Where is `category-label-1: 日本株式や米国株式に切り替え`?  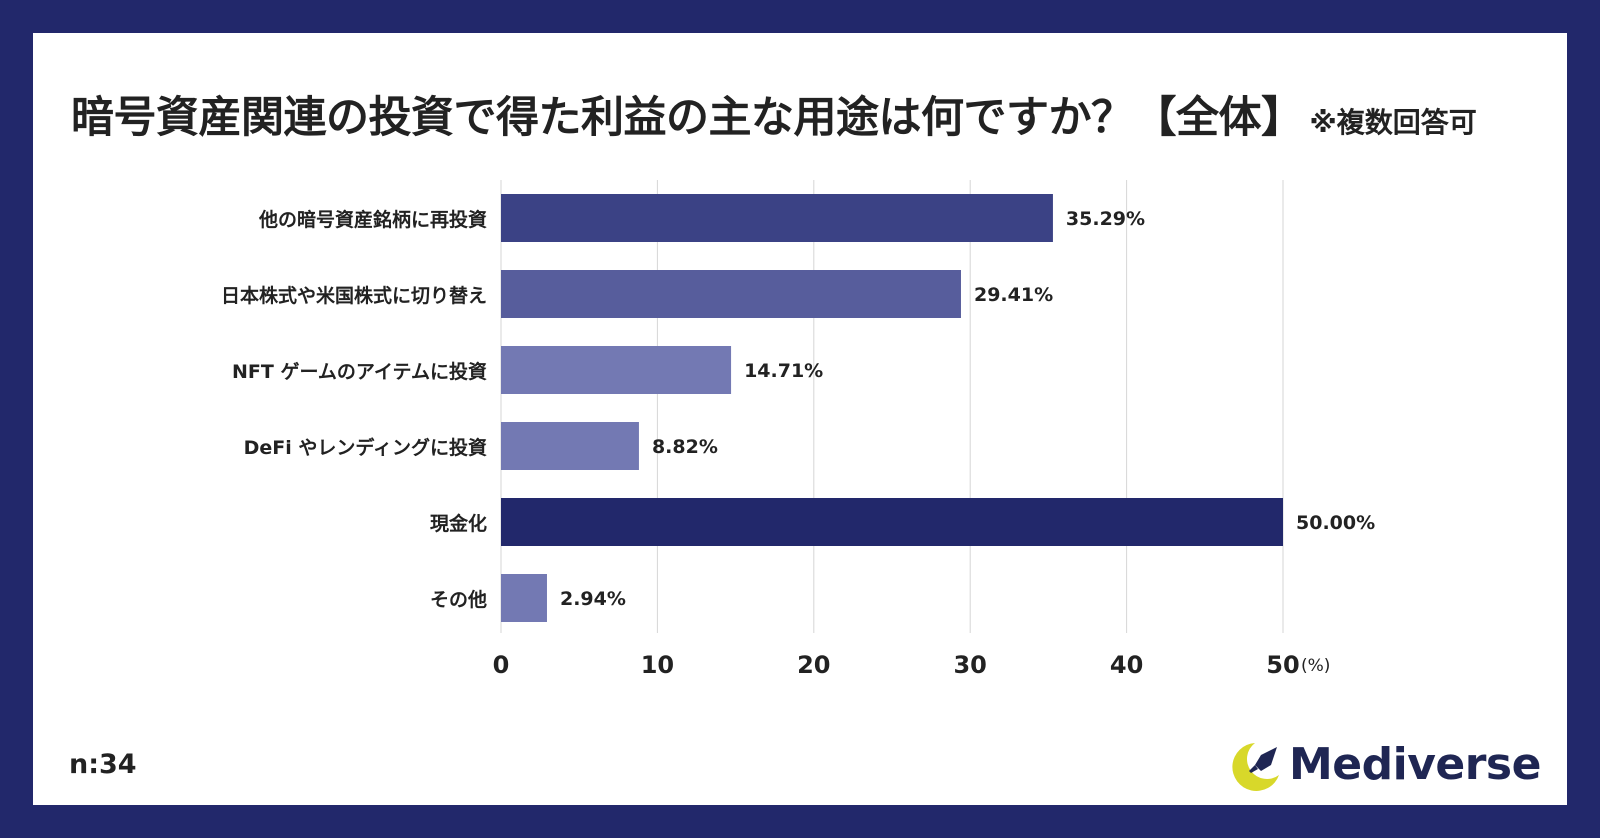 category-label-1: 日本株式や米国株式に切り替え is located at coordinates (354, 295).